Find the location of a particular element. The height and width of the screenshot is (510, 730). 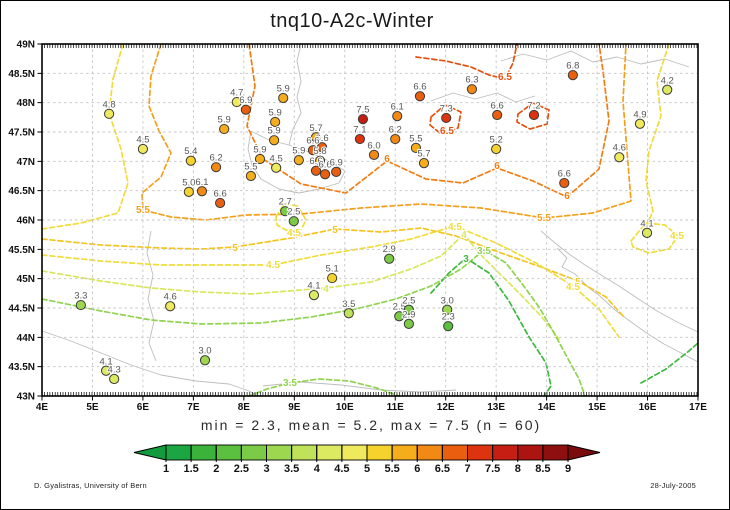

station-value-label: 5.9 is located at coordinates (283, 88).